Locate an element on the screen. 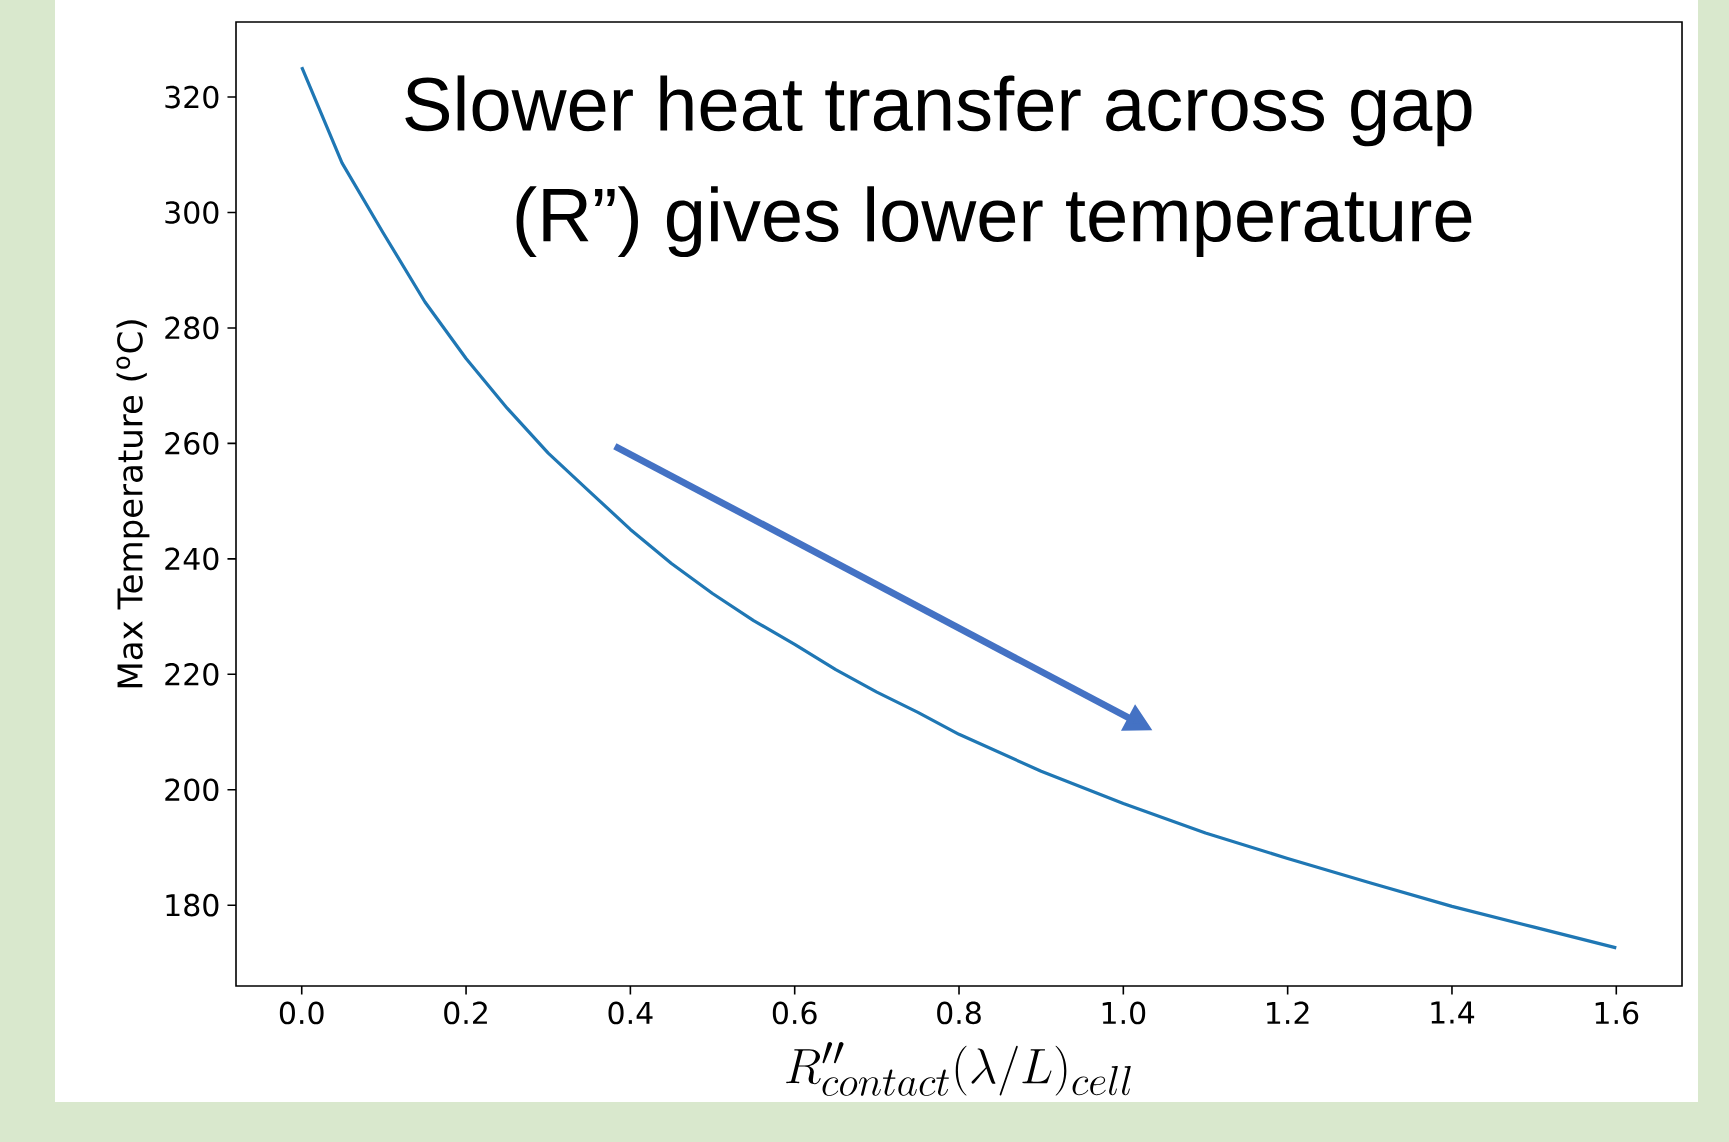 The image size is (1729, 1142). x-tick-label: 0.2 is located at coordinates (465, 1013).